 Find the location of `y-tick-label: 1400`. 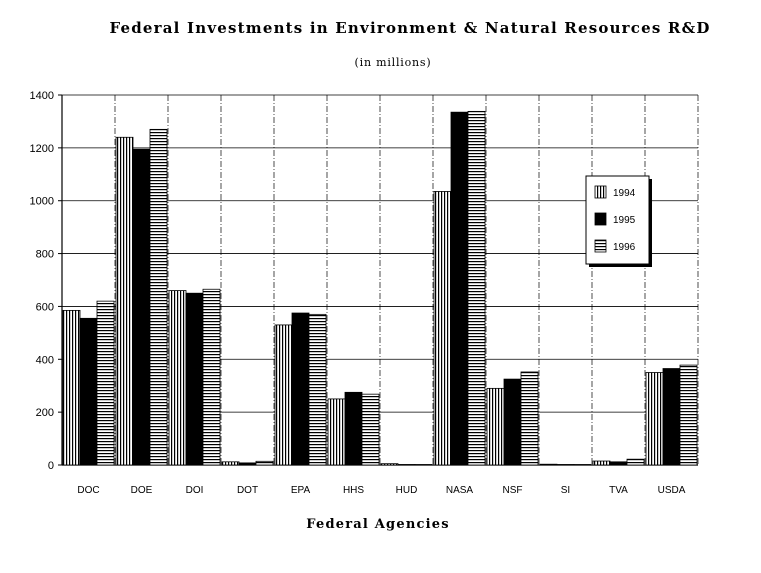

y-tick-label: 1400 is located at coordinates (42, 96).